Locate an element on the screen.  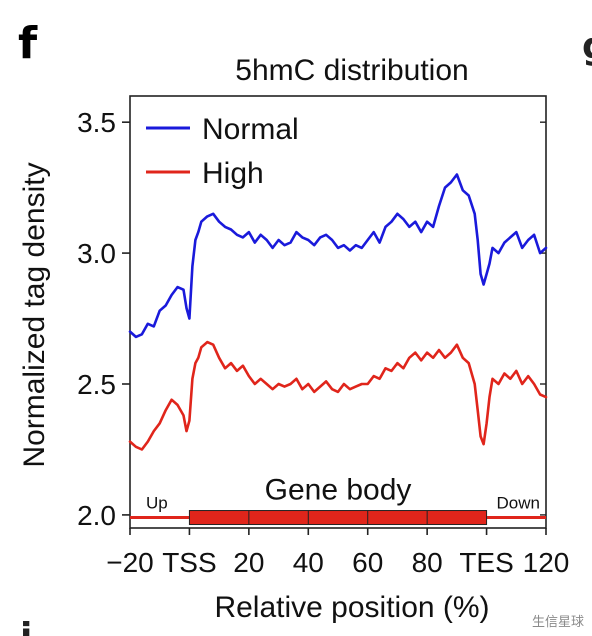
panel-letter: f is located at coordinates (28, 43).